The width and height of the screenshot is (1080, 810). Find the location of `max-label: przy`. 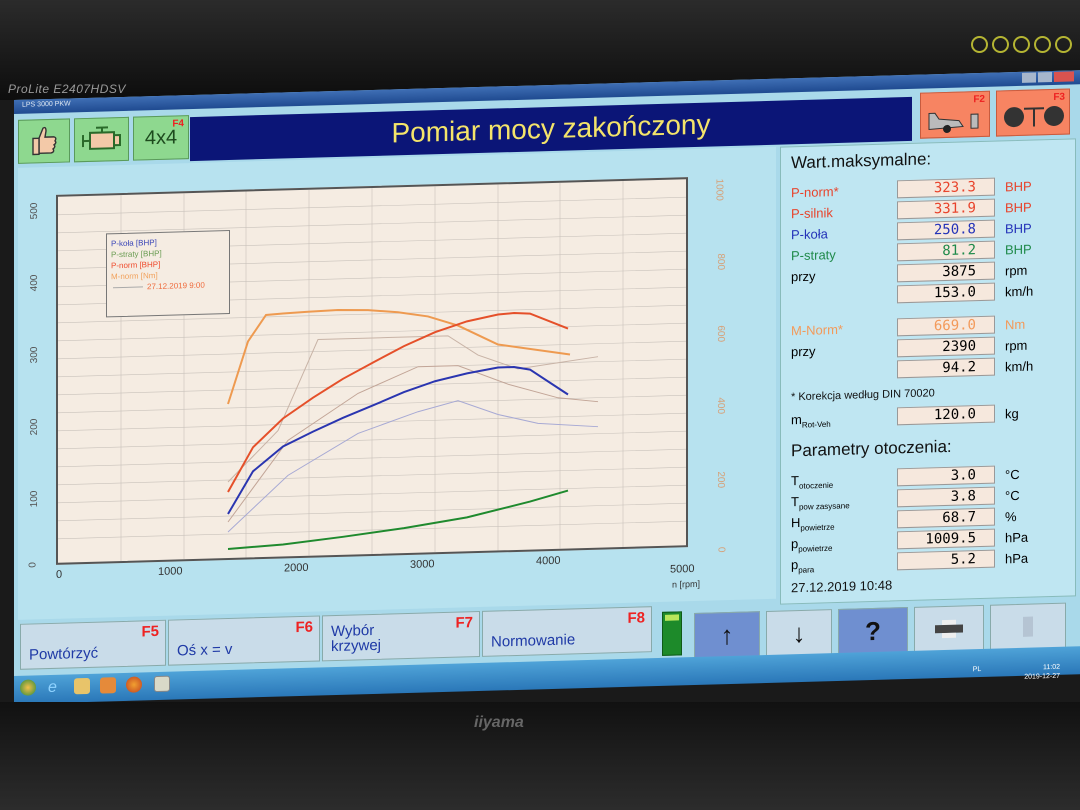

max-label: przy is located at coordinates (803, 276).